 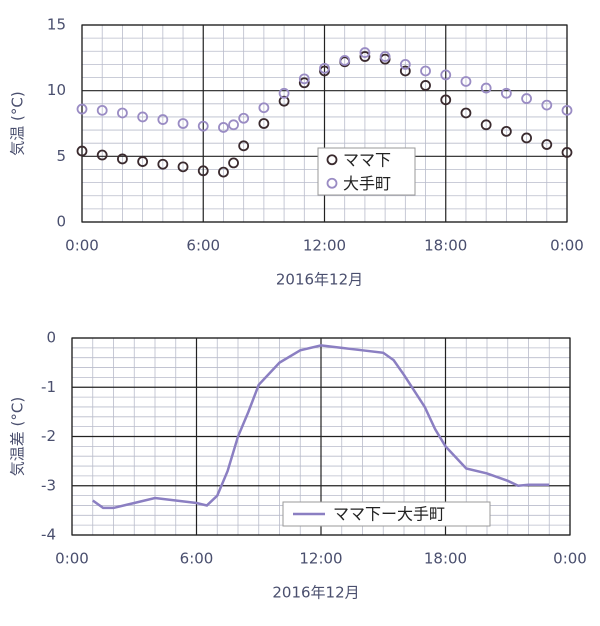 I want to click on legend-label: 大手町, so click(x=367, y=183).